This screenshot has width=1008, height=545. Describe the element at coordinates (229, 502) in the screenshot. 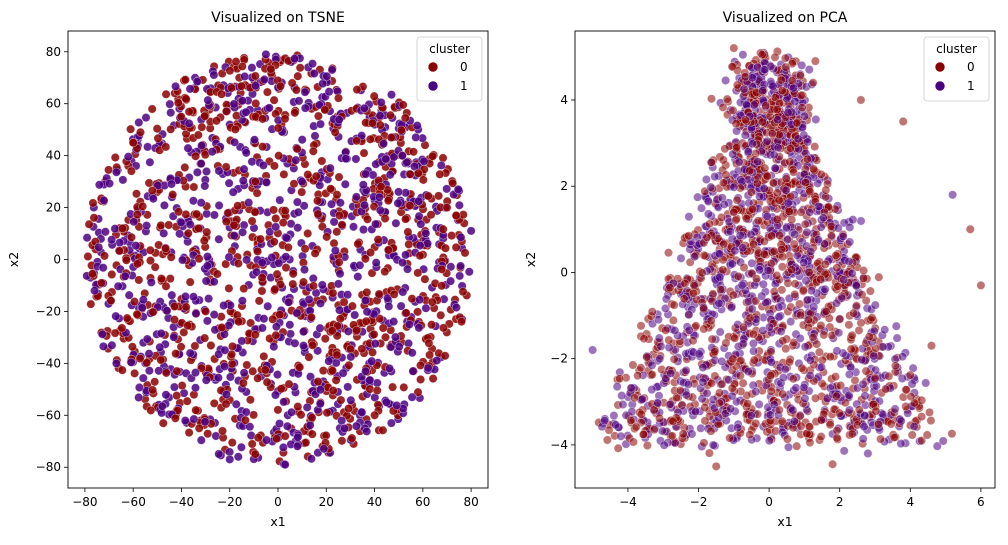

I see `x-tick-label: −20` at that location.